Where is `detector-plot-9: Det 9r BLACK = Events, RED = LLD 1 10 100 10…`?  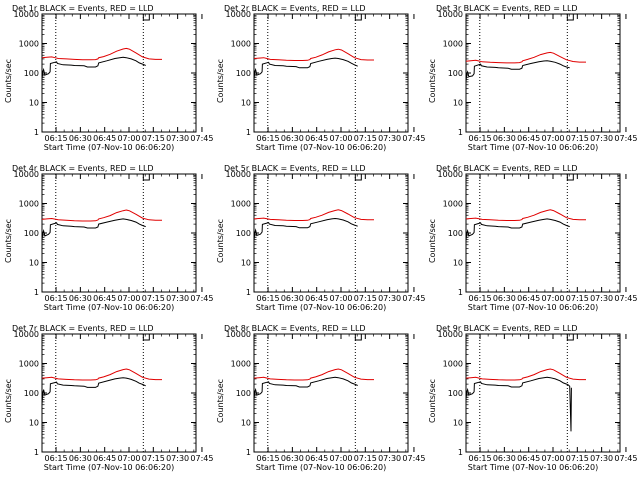 detector-plot-9: Det 9r BLACK = Events, RED = LLD 1 10 100 10… is located at coordinates (532, 398).